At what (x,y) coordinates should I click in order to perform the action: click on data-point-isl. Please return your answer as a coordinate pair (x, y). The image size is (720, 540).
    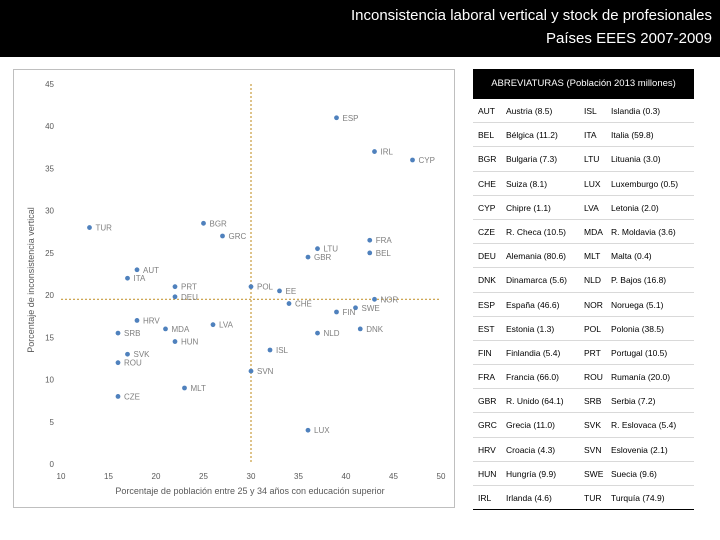
    Looking at the image, I should click on (270, 350).